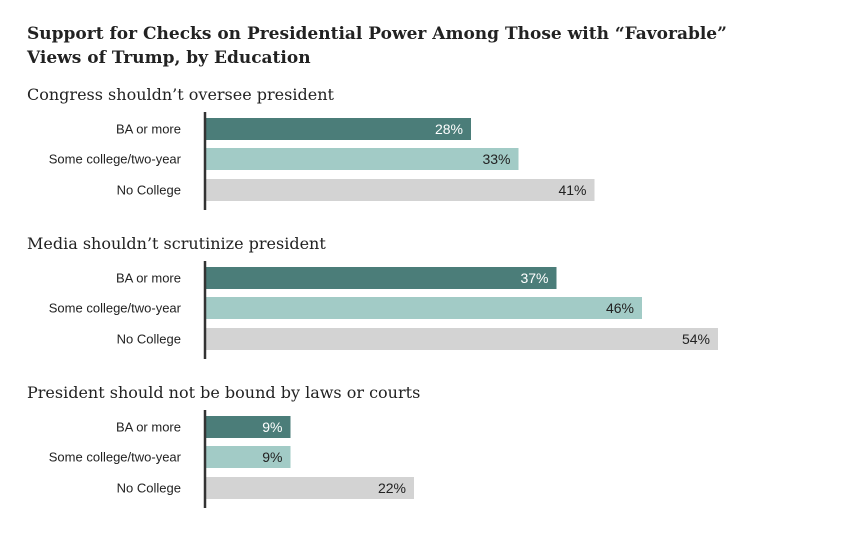  I want to click on value-label: 33%, so click(496, 159).